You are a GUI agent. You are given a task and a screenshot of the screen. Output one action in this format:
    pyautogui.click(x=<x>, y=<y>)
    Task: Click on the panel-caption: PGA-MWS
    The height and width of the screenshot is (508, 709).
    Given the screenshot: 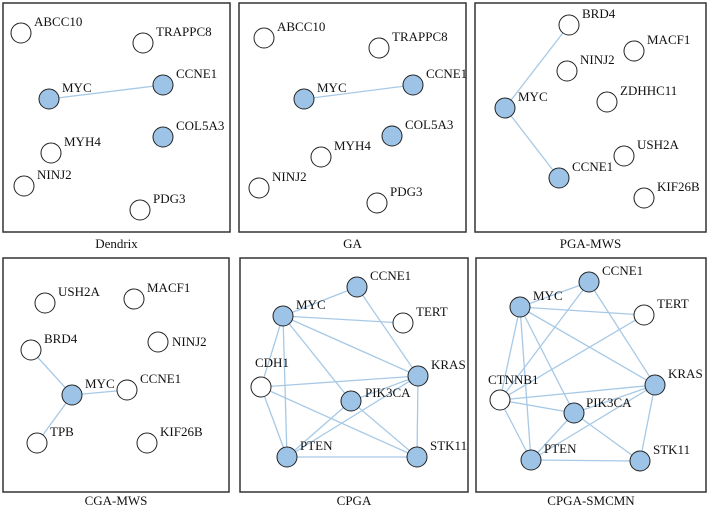 What is the action you would take?
    pyautogui.click(x=590, y=243)
    